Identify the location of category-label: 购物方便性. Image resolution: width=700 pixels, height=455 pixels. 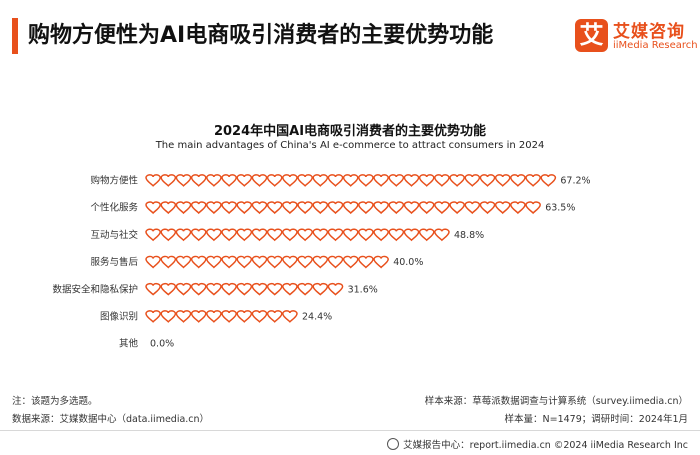
(114, 181).